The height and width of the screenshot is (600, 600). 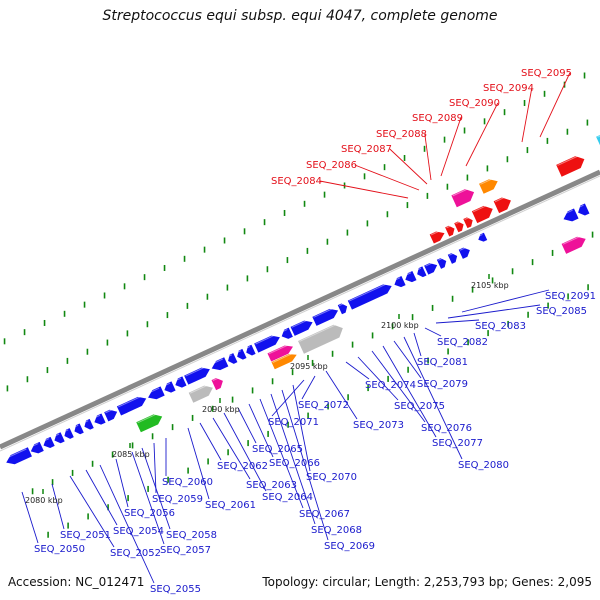 I want to click on gene-red-b-shine, so click(x=449, y=227).